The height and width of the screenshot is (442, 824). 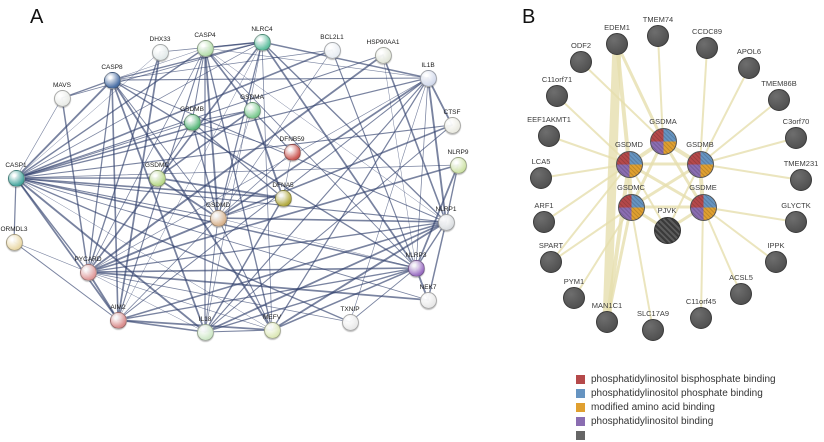 I want to click on node-label: SLC17A9, so click(x=653, y=313).